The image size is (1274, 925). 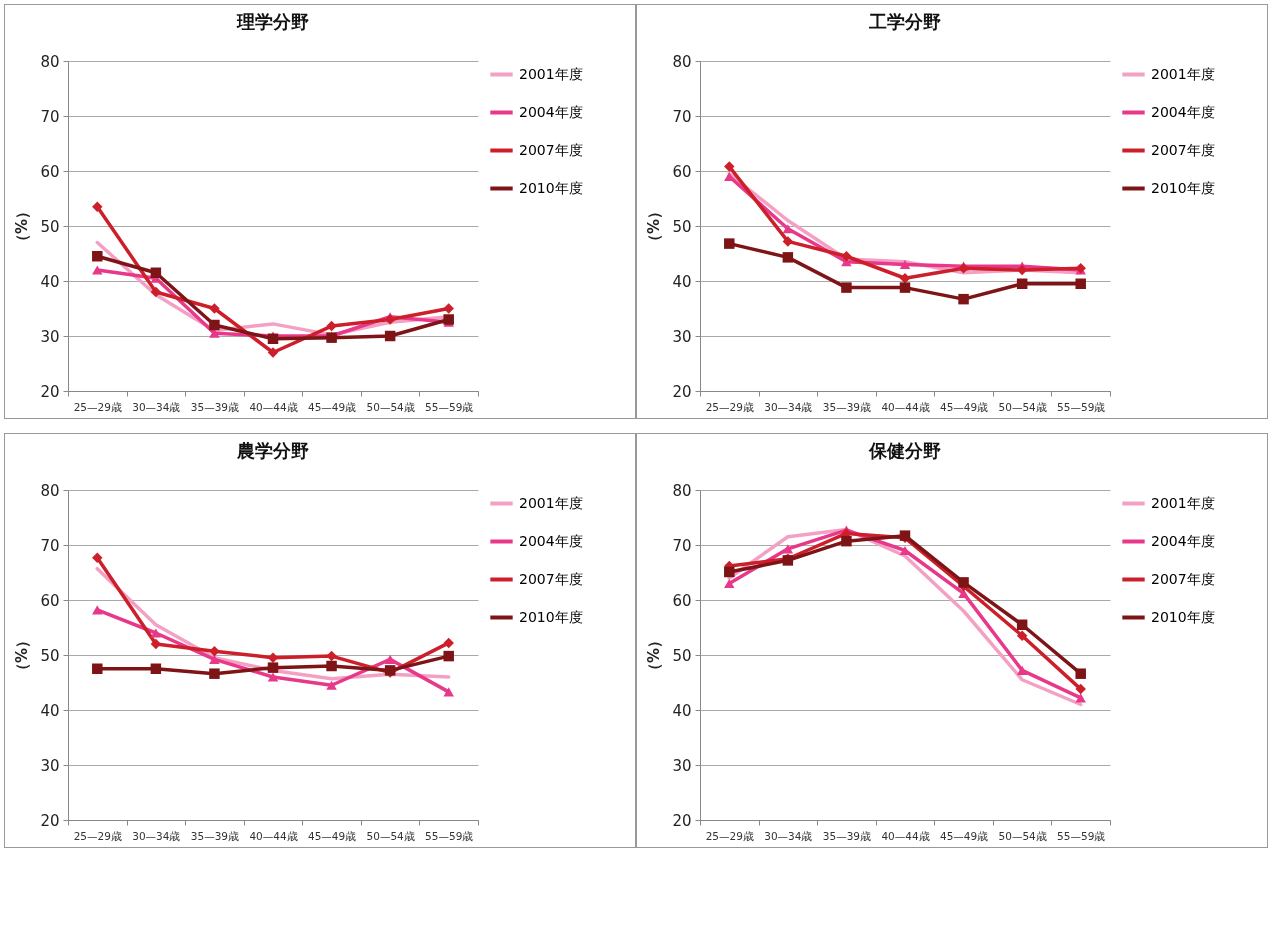 What do you see at coordinates (272, 450) in the screenshot?
I see `chart-title: 農学分野` at bounding box center [272, 450].